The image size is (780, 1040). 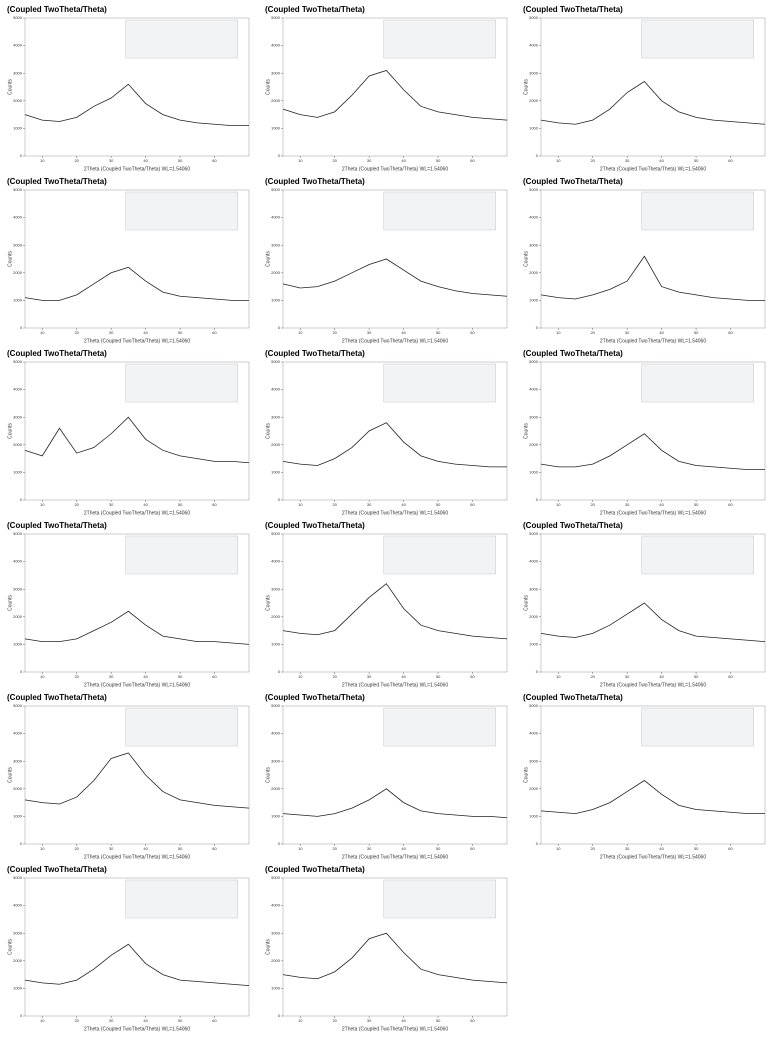 What do you see at coordinates (18, 815) in the screenshot?
I see `y-tick-label: 1000` at bounding box center [18, 815].